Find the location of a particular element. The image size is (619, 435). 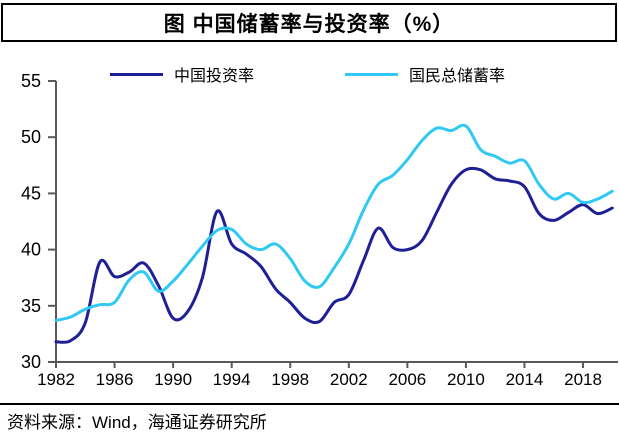

x-tick-label: 2002 is located at coordinates (349, 379).